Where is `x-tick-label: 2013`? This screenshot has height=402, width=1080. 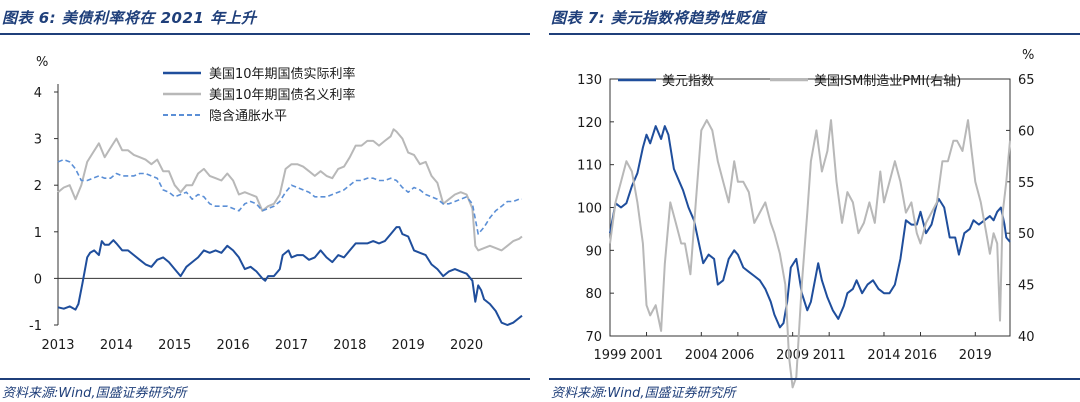
x-tick-label: 2013 is located at coordinates (57, 345).